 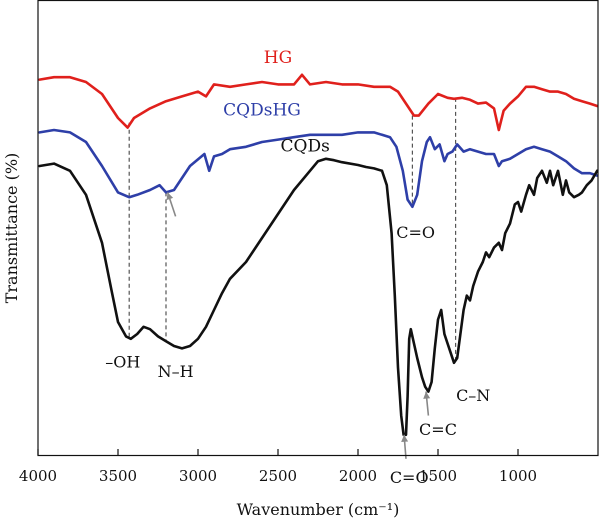 I want to click on peak-annotation: C=C, so click(x=438, y=429).